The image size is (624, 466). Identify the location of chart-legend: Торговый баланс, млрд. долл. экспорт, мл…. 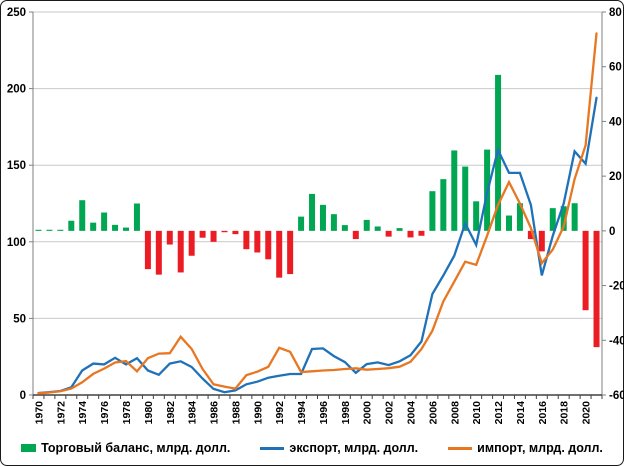
(312, 448).